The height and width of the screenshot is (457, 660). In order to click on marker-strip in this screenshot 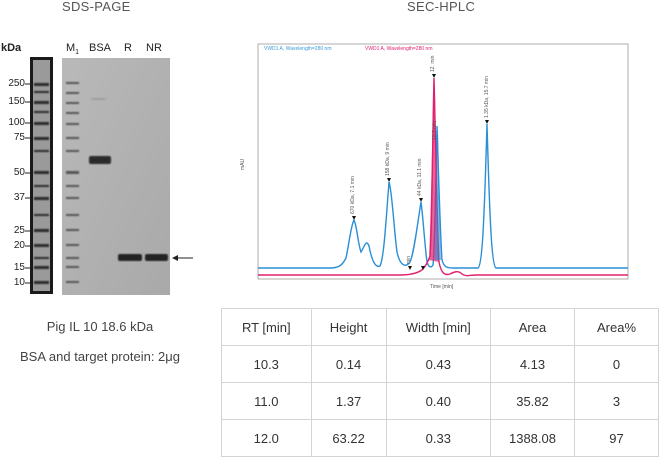, I will do `click(41, 175)`.